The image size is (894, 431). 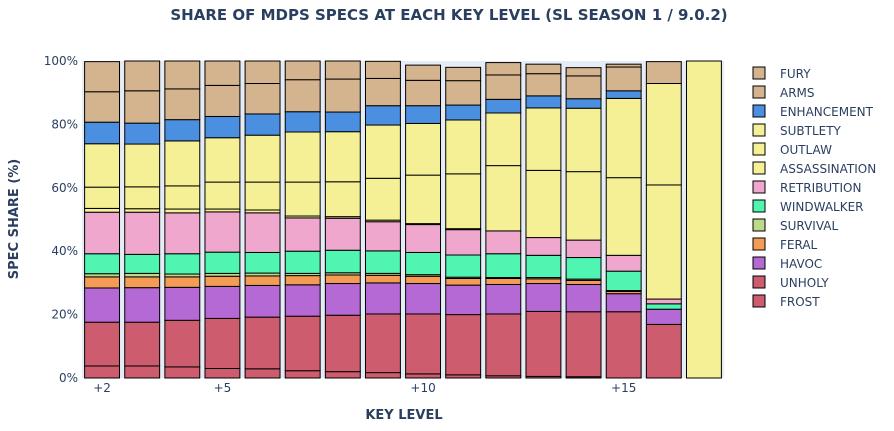 I want to click on legend-item-windwalker: WINDWALKER, so click(x=808, y=206).